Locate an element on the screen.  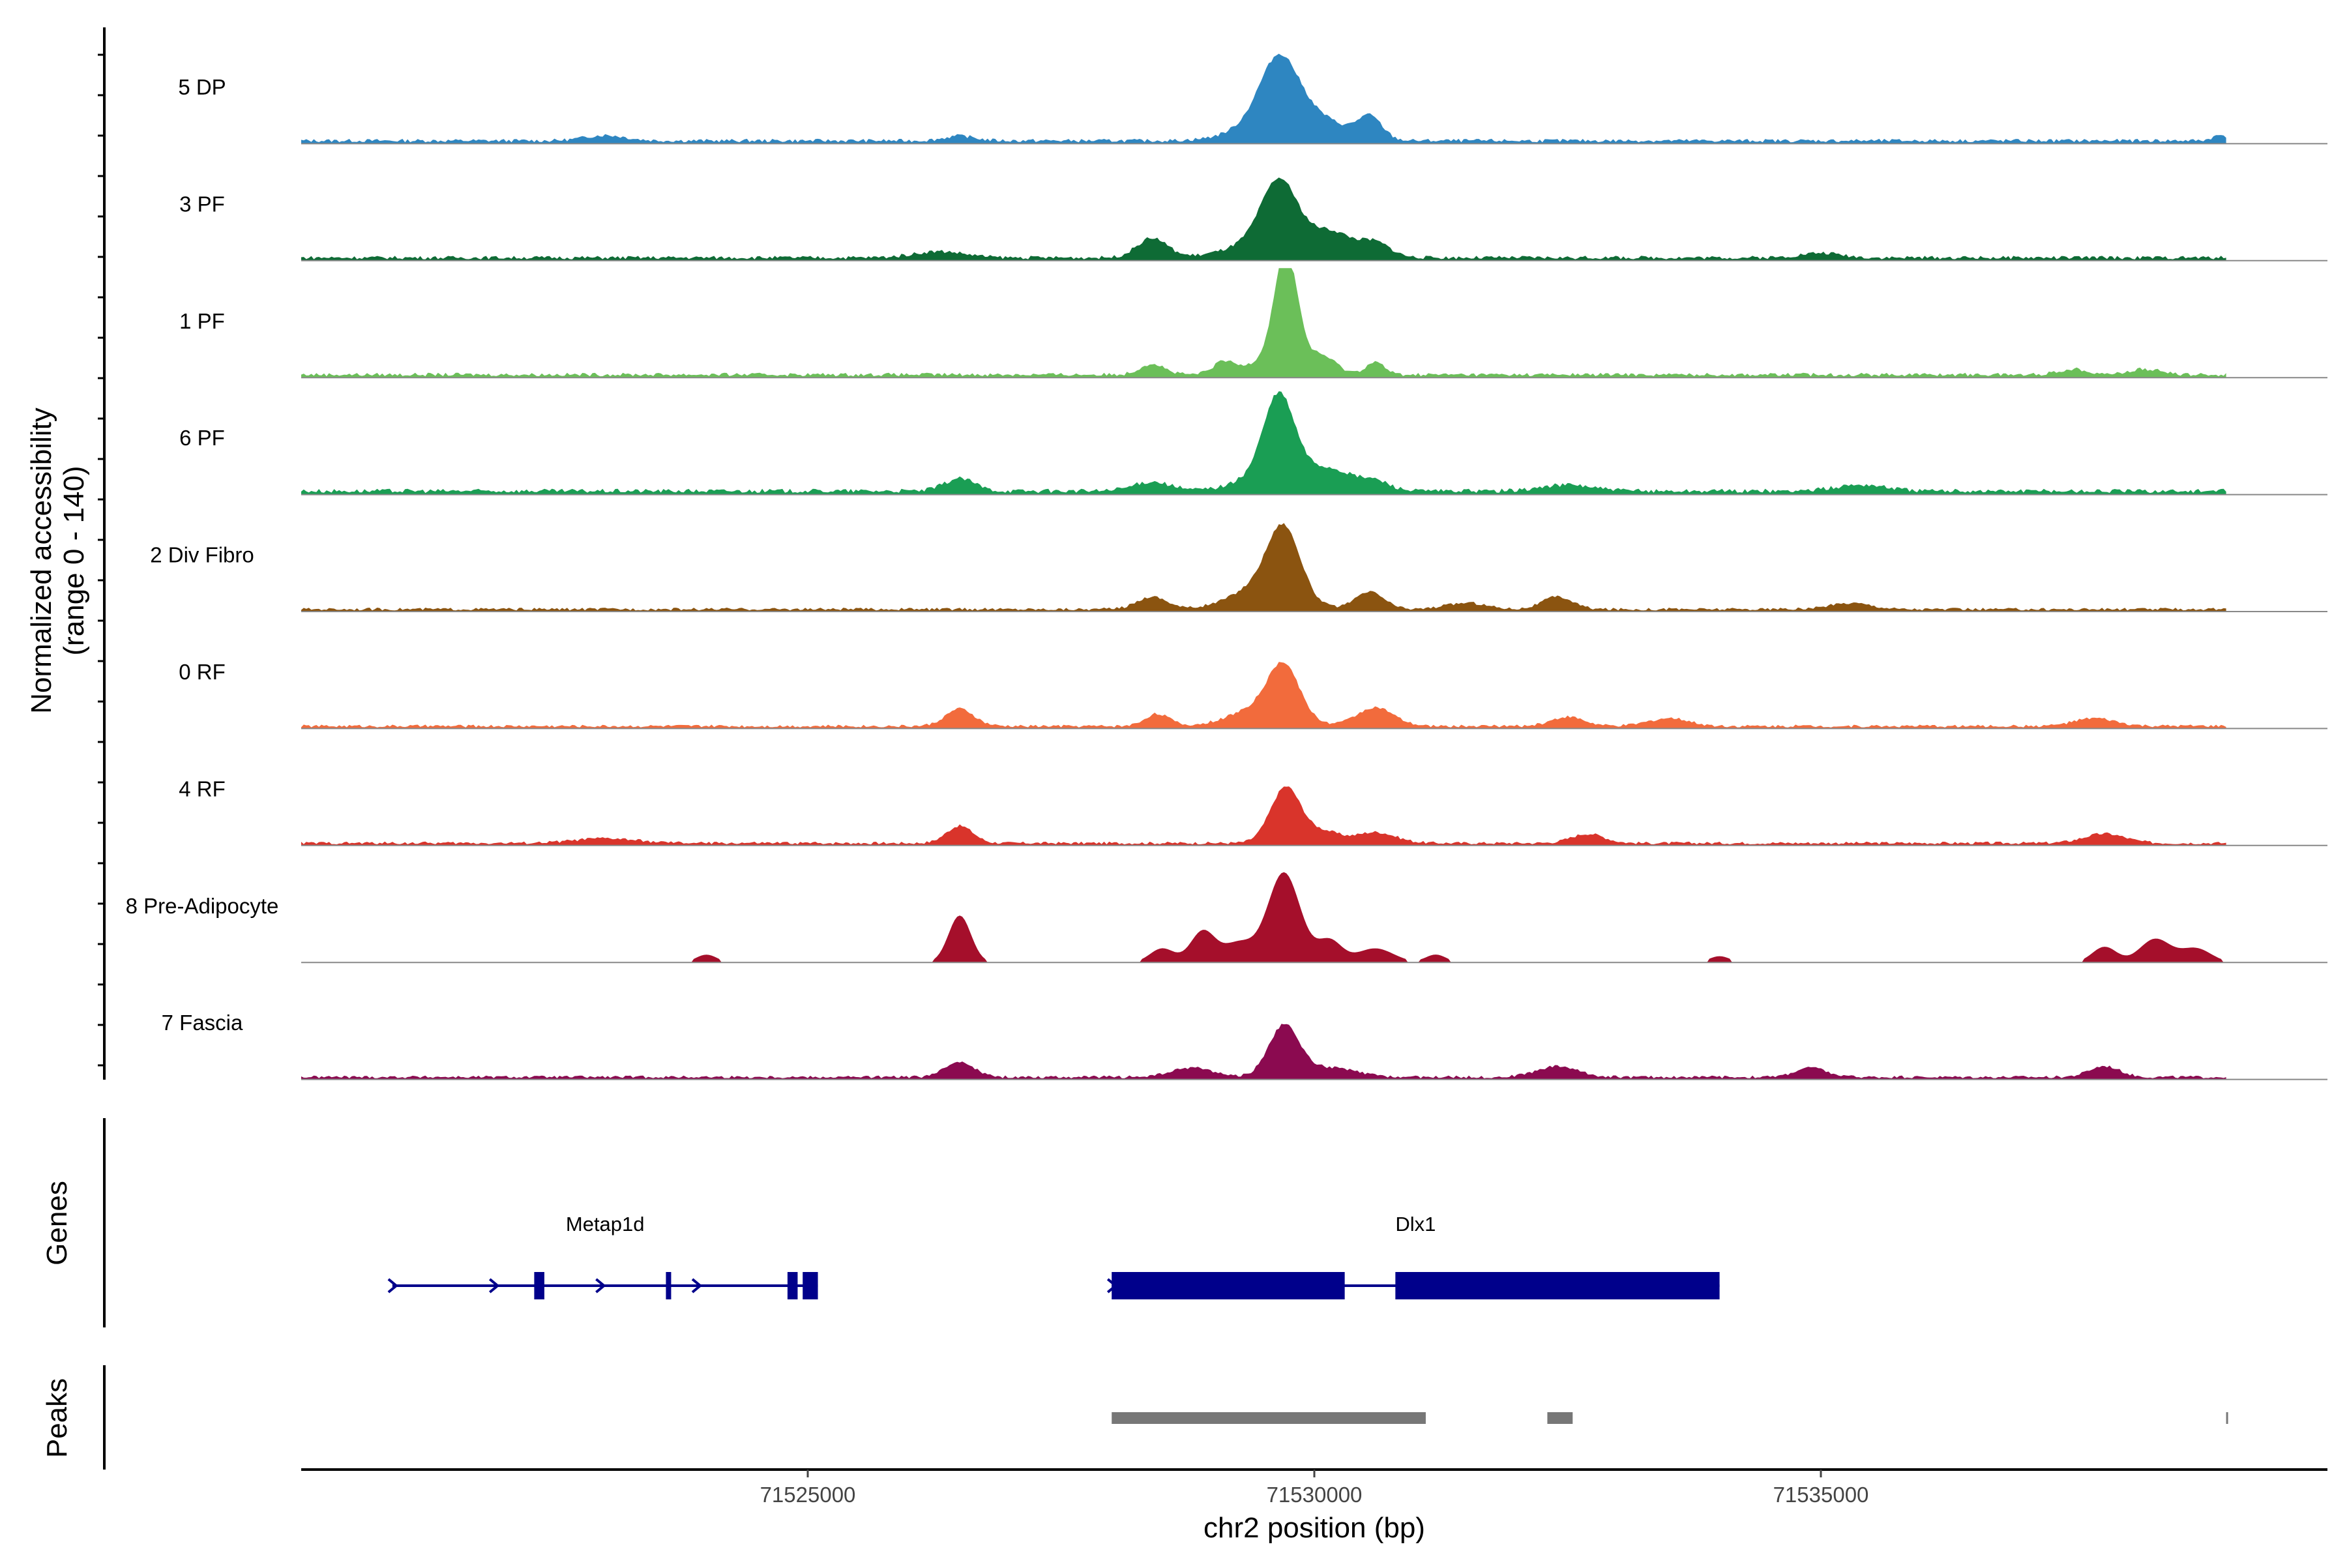
y-axis-title: Normalized accessibility is located at coordinates (41, 560).